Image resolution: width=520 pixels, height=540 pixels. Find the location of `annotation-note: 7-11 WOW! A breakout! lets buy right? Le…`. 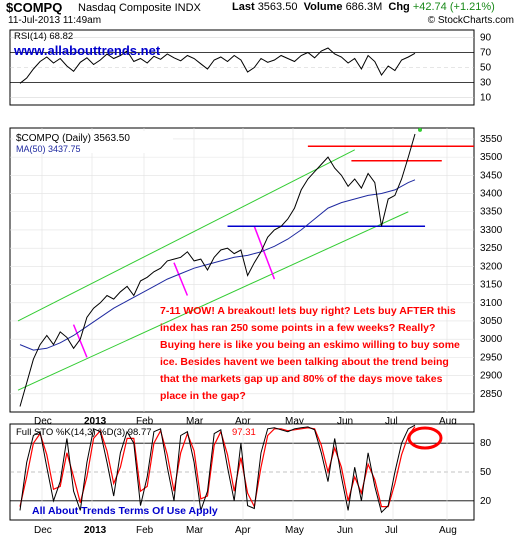

annotation-note: 7-11 WOW! A breakout! lets buy right? Le… is located at coordinates (310, 353).